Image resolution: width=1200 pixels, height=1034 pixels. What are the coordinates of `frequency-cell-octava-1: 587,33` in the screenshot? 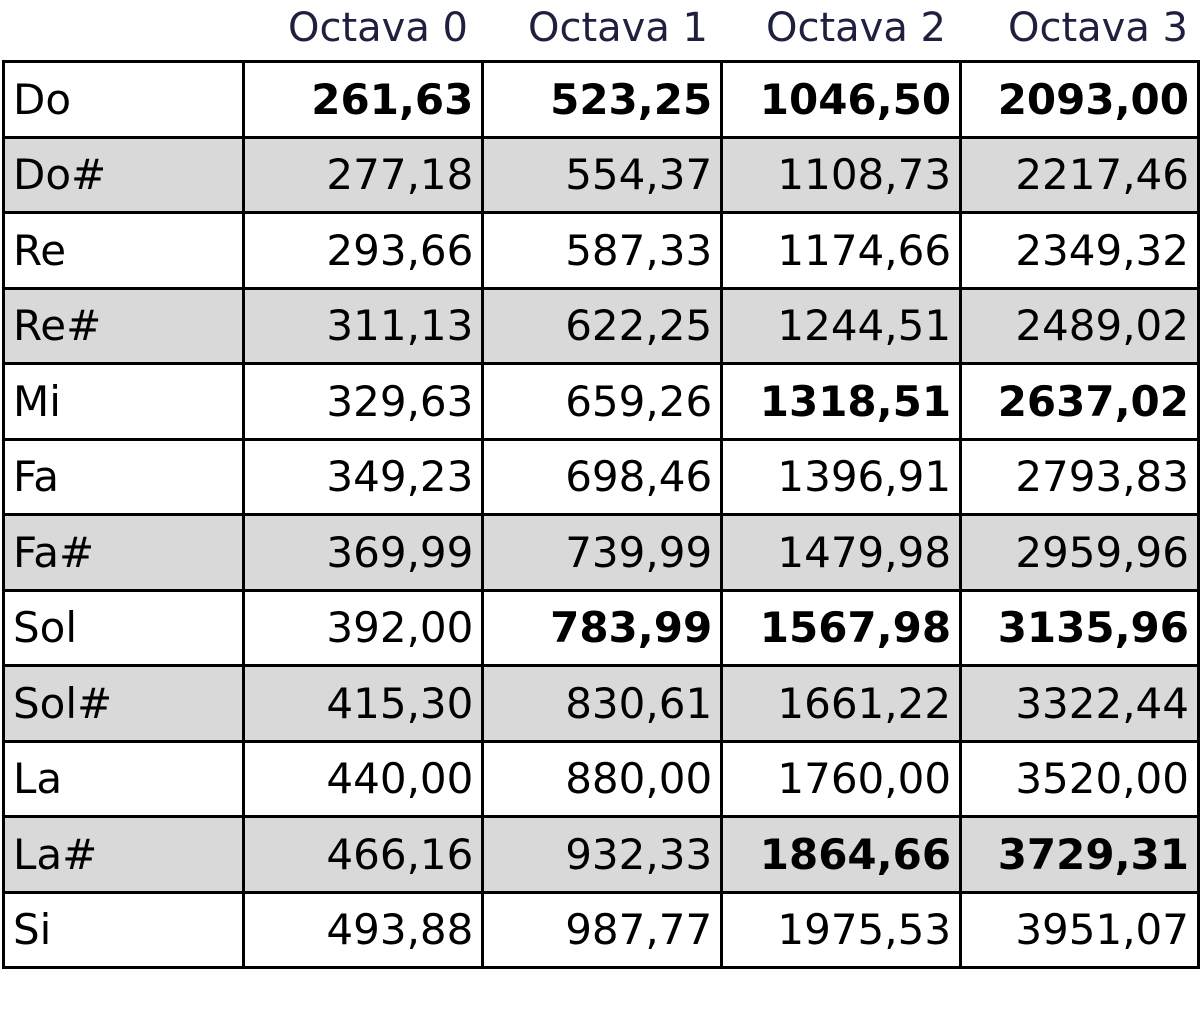 It's located at (602, 250).